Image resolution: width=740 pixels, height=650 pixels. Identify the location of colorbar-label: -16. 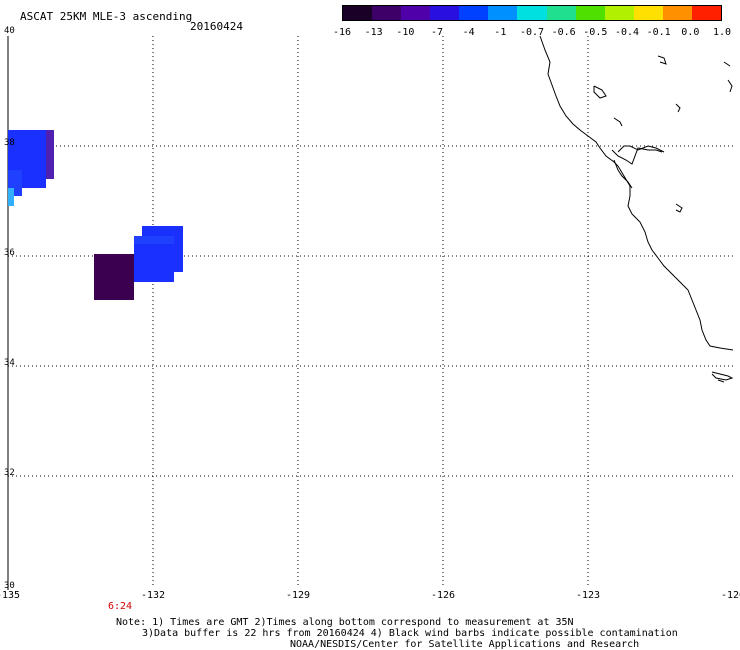
(342, 32).